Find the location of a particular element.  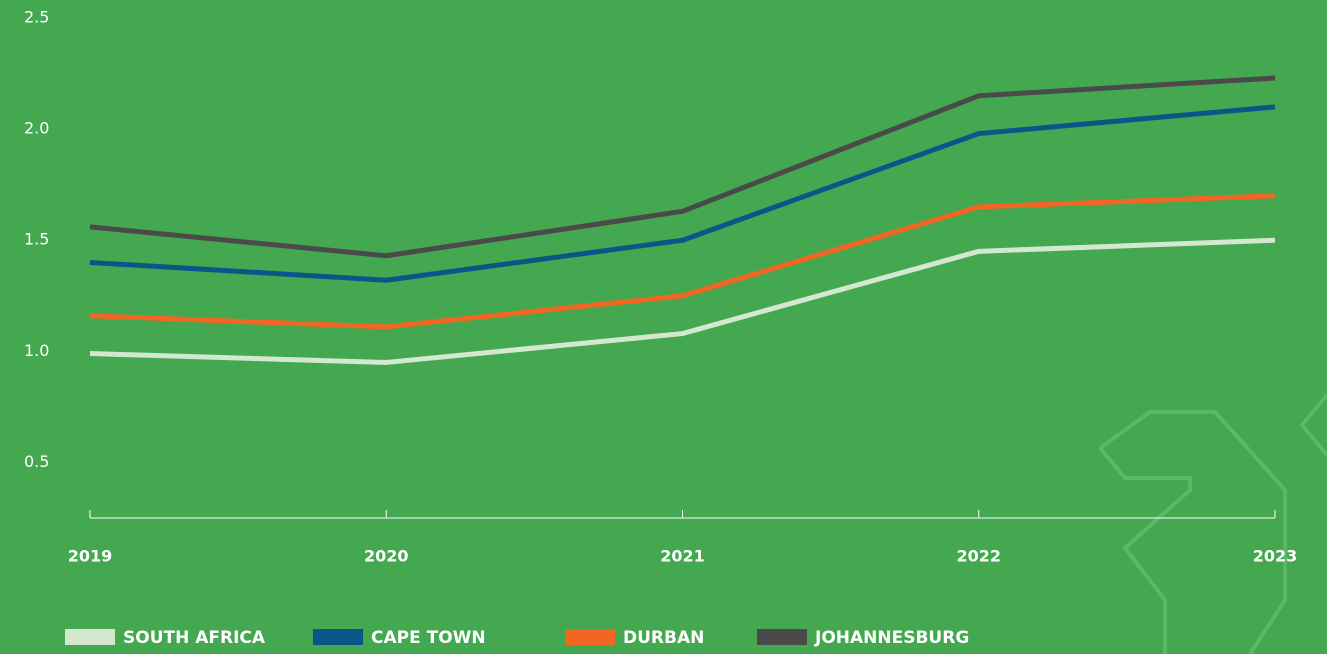

x-tick-label: 2020 is located at coordinates (386, 556).